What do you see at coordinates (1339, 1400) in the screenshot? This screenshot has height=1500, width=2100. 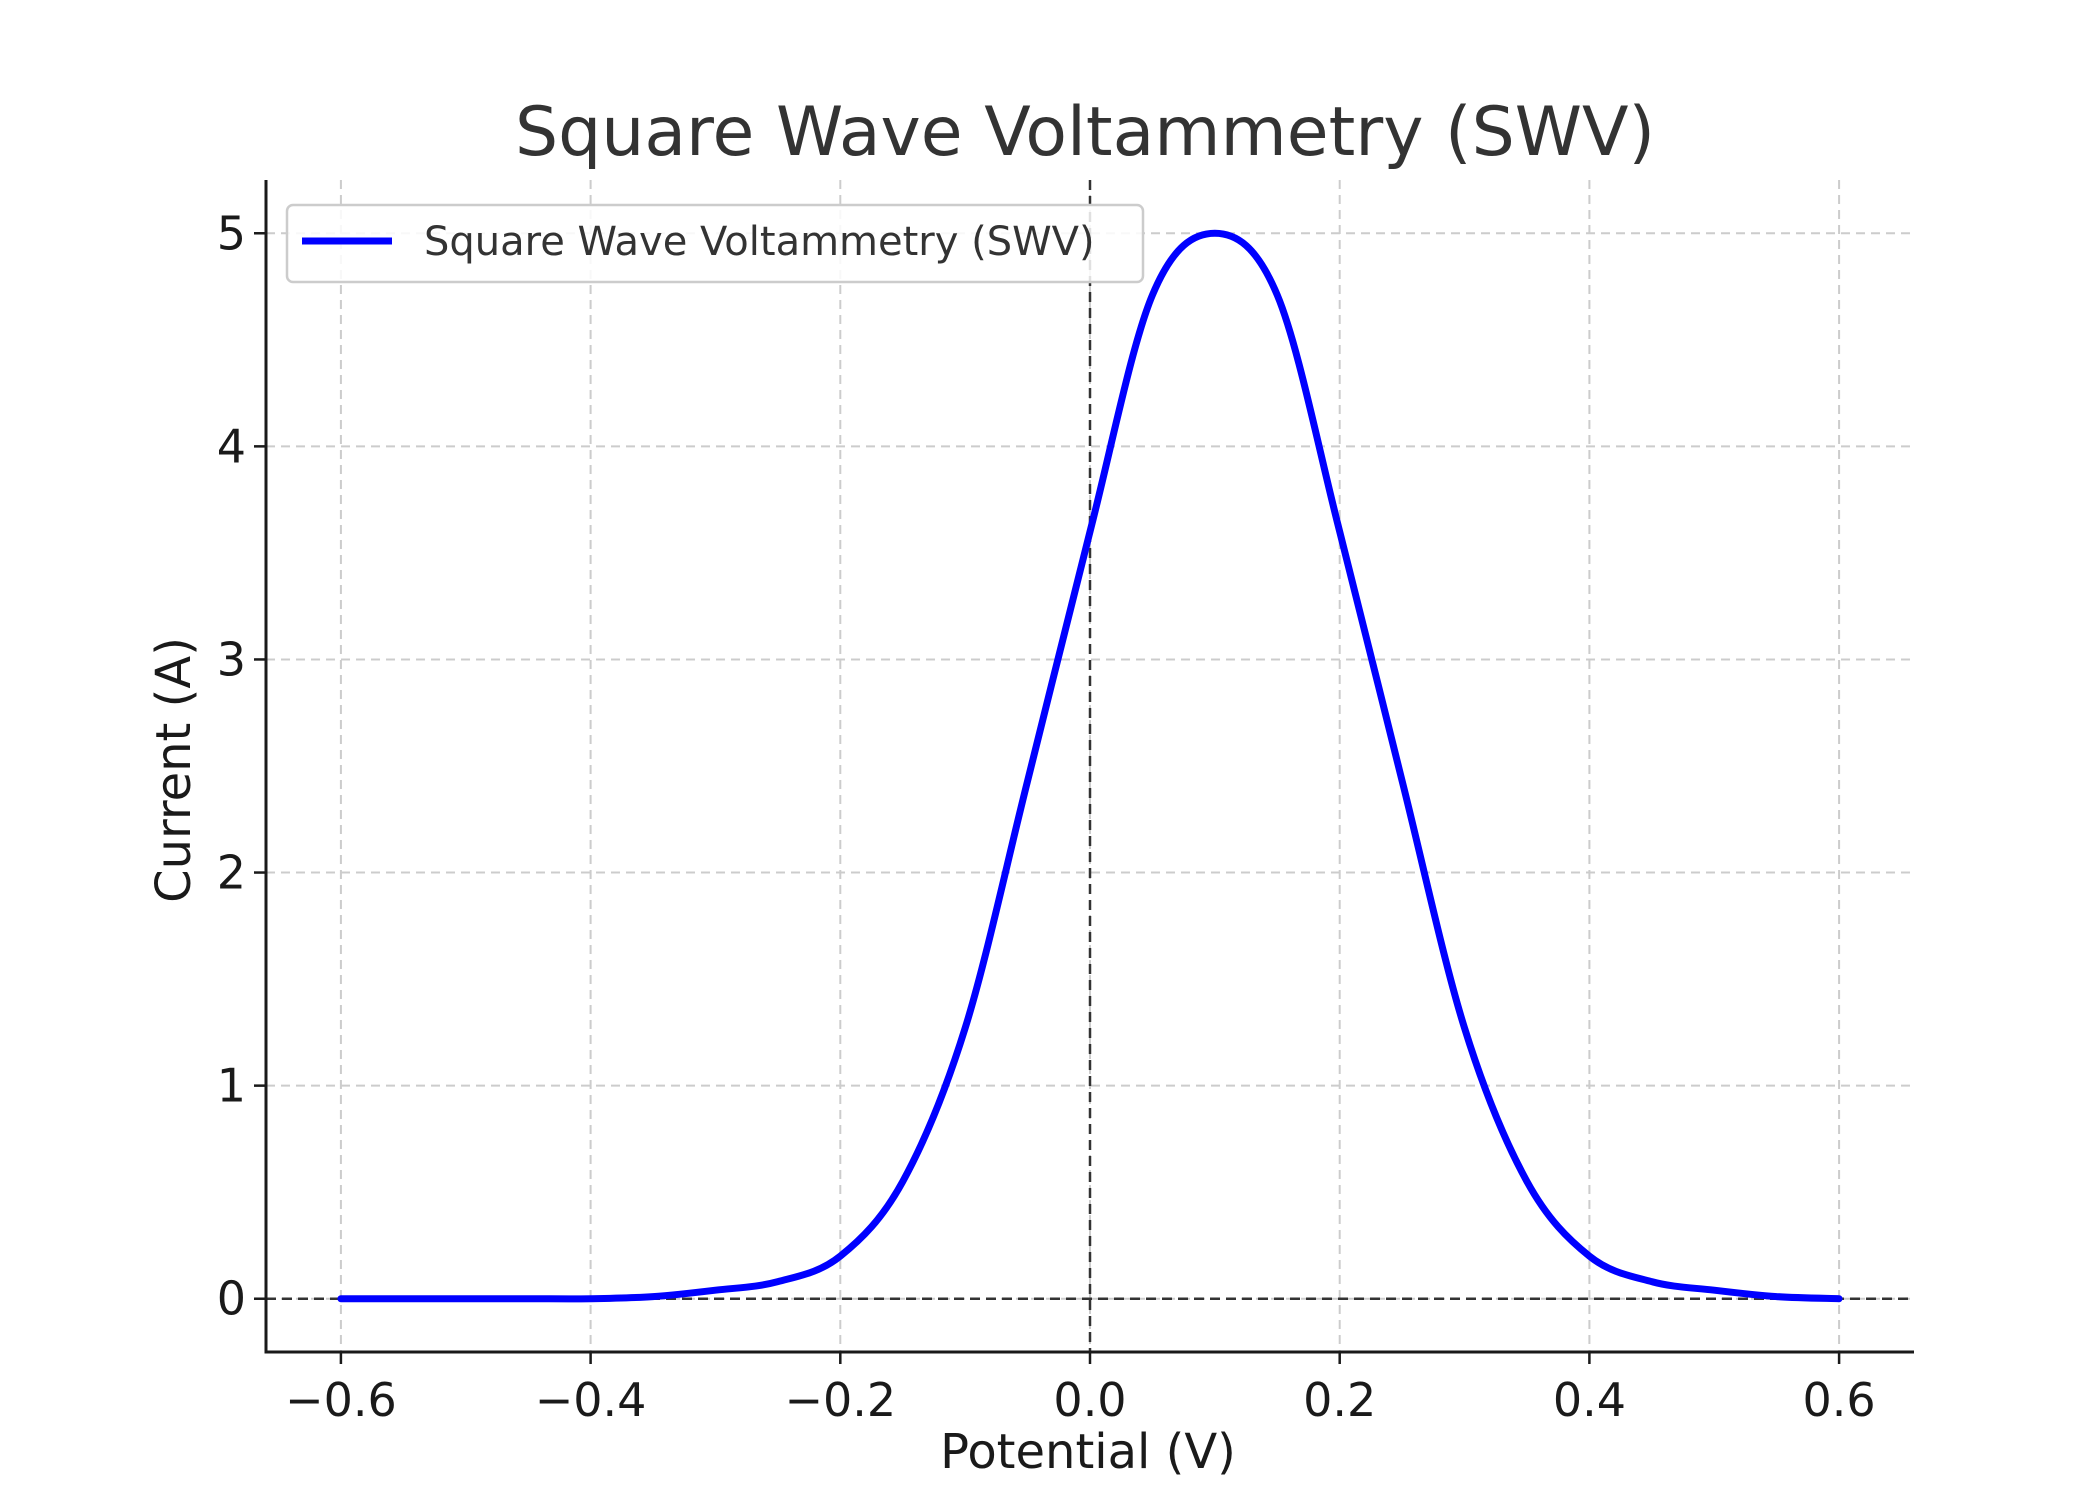 I see `x-tick-label-4: 0.2` at bounding box center [1339, 1400].